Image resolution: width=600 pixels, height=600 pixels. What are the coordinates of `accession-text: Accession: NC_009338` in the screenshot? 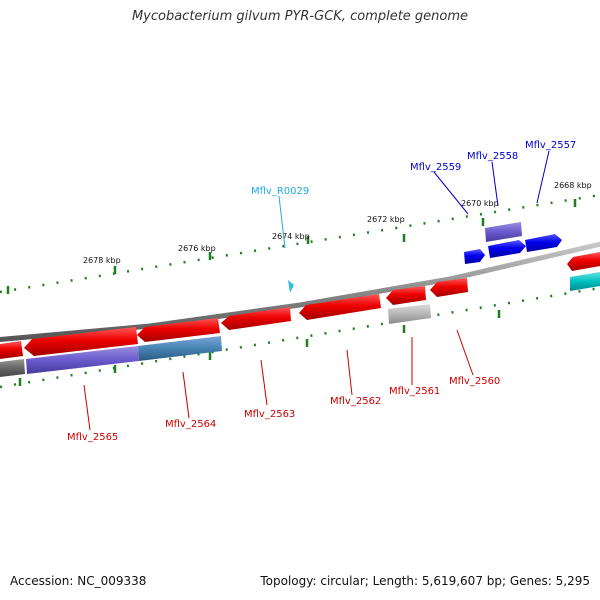 It's located at (78, 581).